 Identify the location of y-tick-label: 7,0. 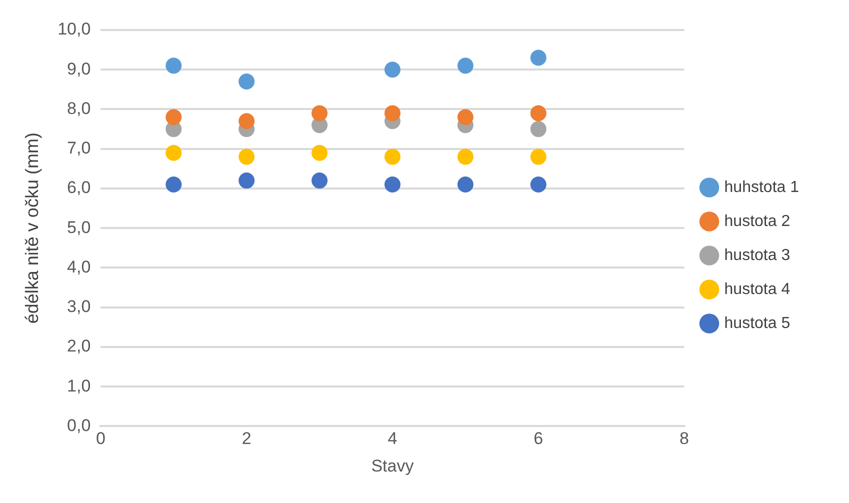
(79, 148).